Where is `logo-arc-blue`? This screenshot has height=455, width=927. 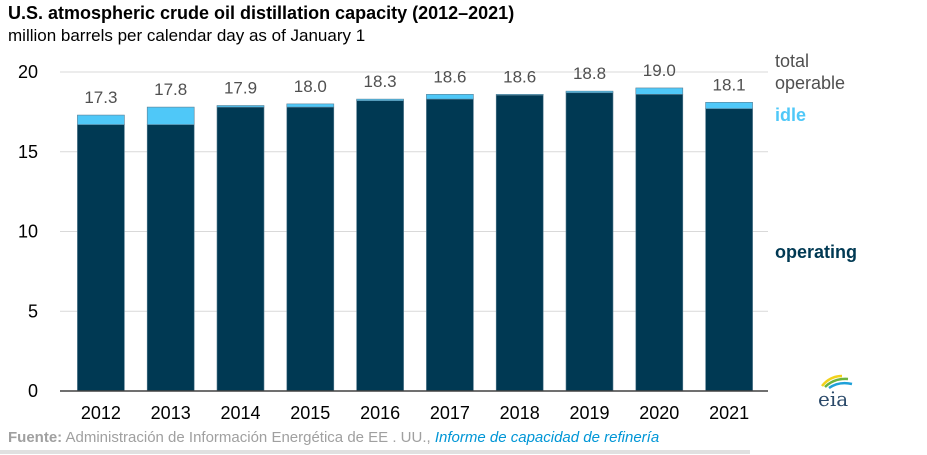
logo-arc-blue is located at coordinates (840, 385).